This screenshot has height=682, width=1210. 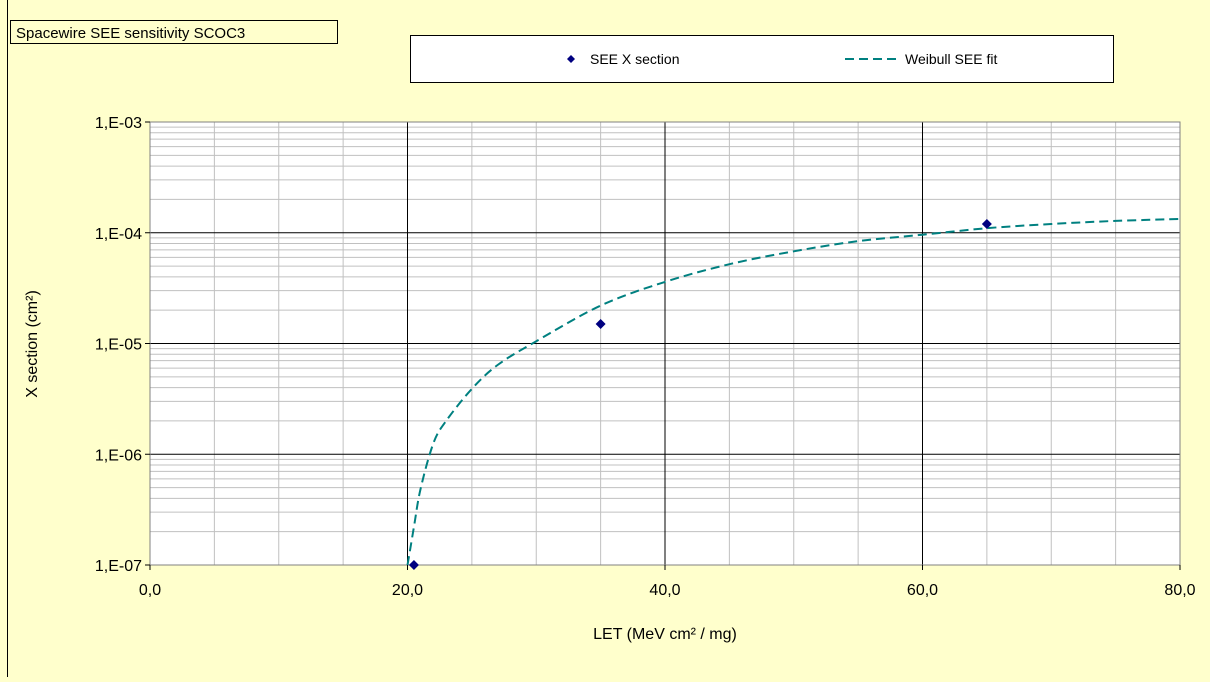 I want to click on legend-marker-see-x-section, so click(x=571, y=59).